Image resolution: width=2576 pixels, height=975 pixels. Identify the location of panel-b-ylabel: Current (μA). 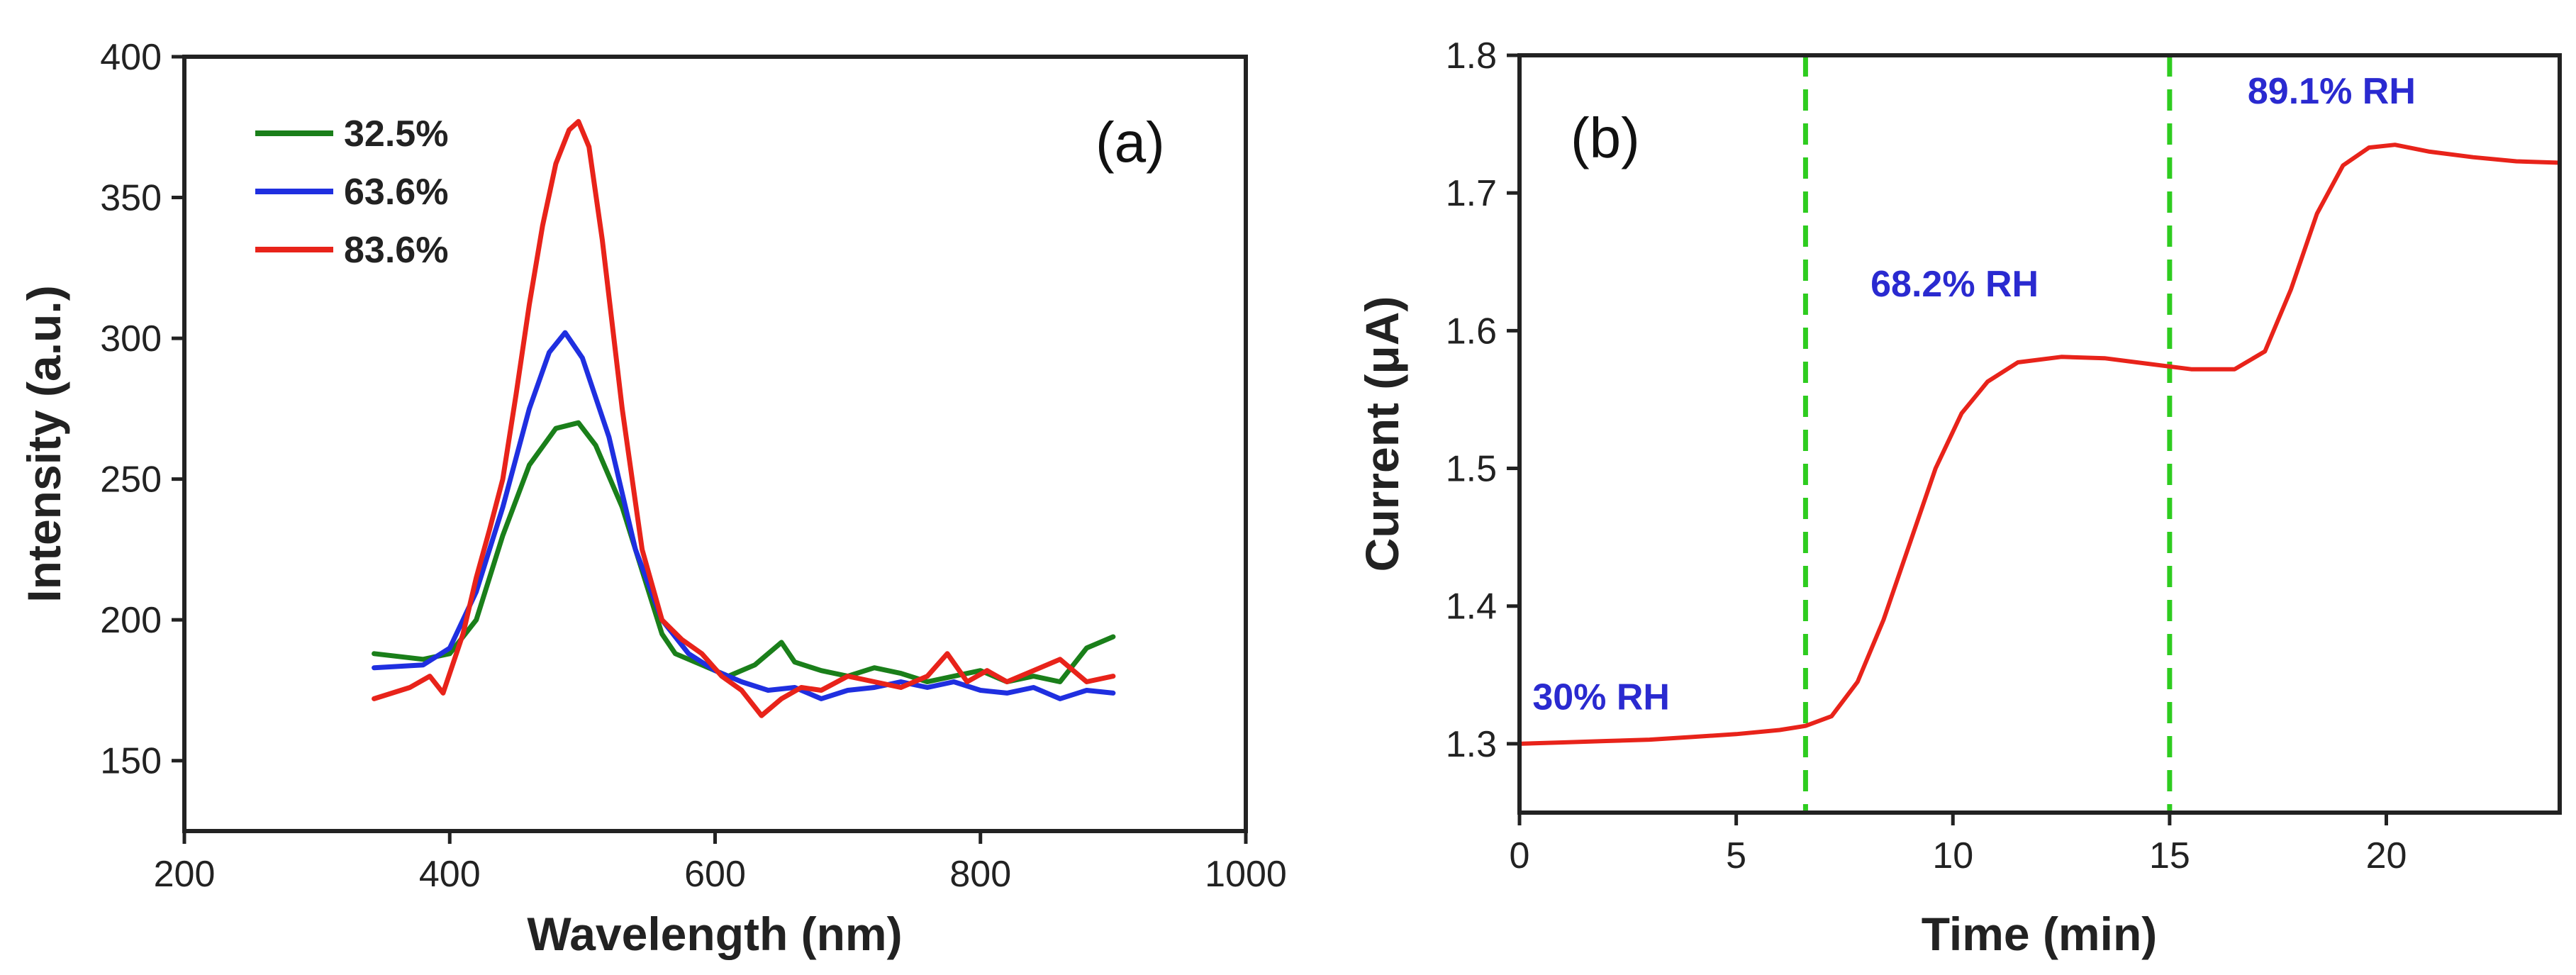
(1382, 434).